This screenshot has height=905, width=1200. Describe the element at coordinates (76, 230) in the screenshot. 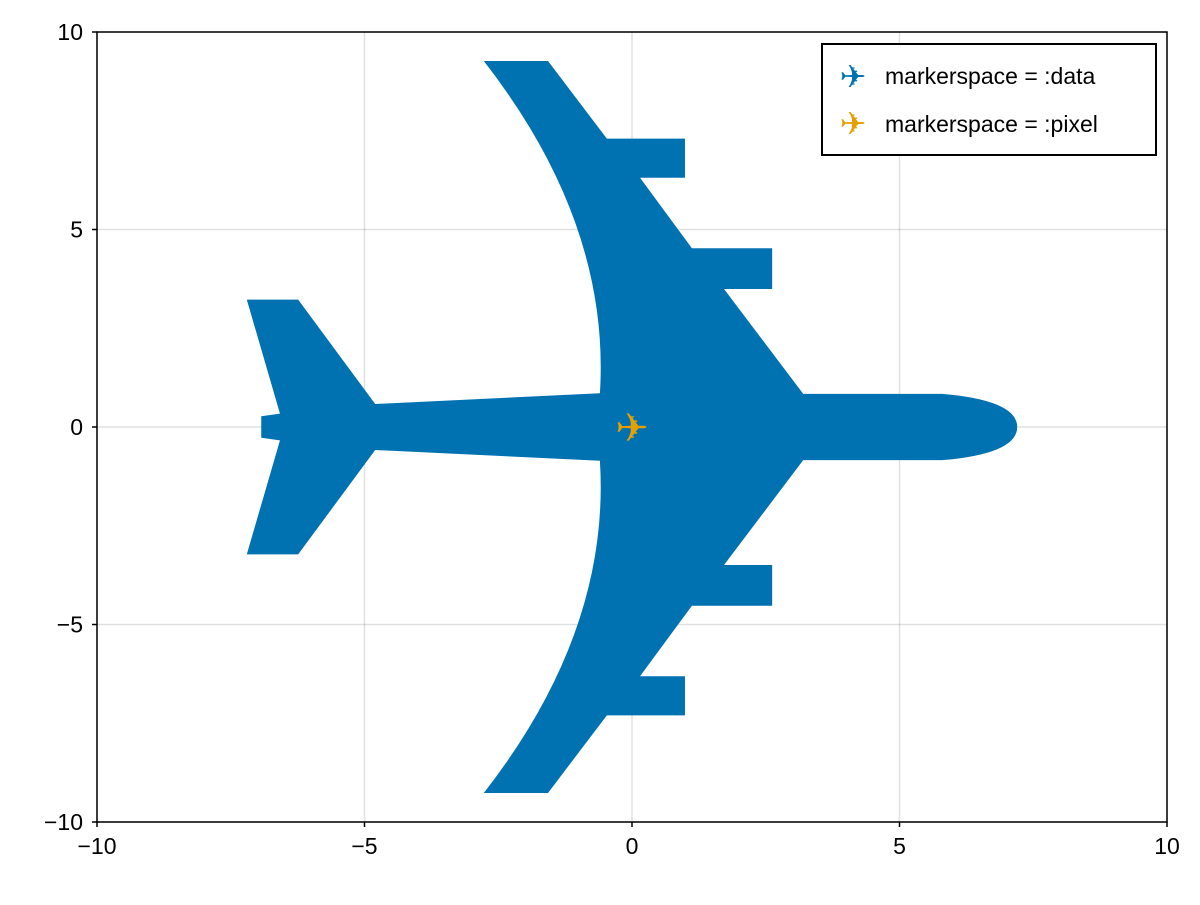

I see `y-tick-label: 5` at that location.